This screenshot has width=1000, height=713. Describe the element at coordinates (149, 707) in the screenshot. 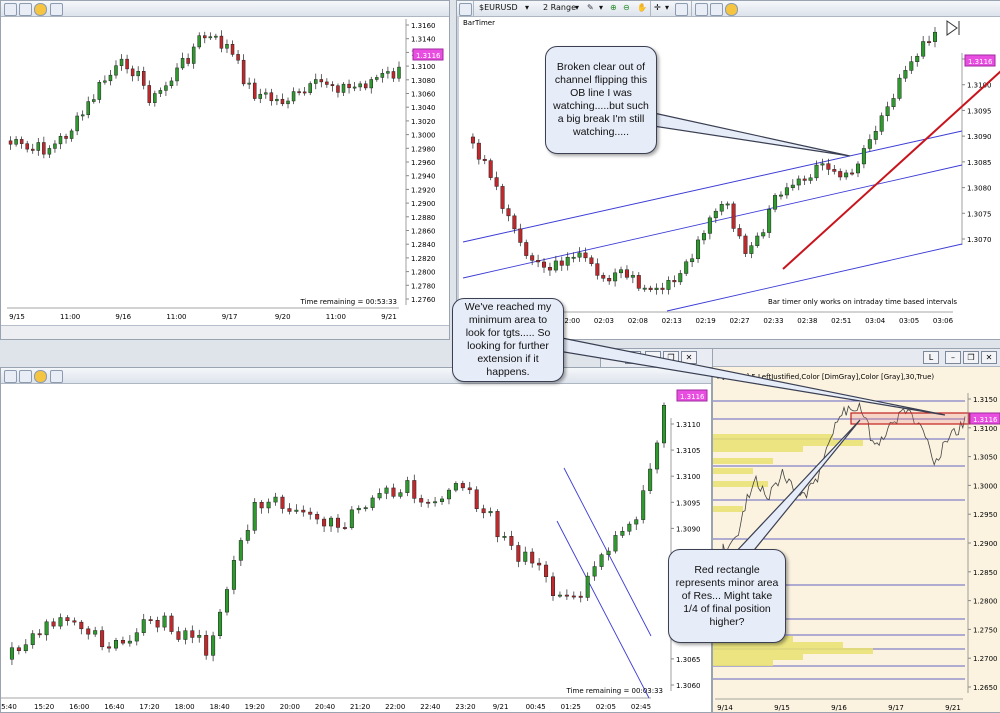

I see `time-tick-label: 17:20` at that location.